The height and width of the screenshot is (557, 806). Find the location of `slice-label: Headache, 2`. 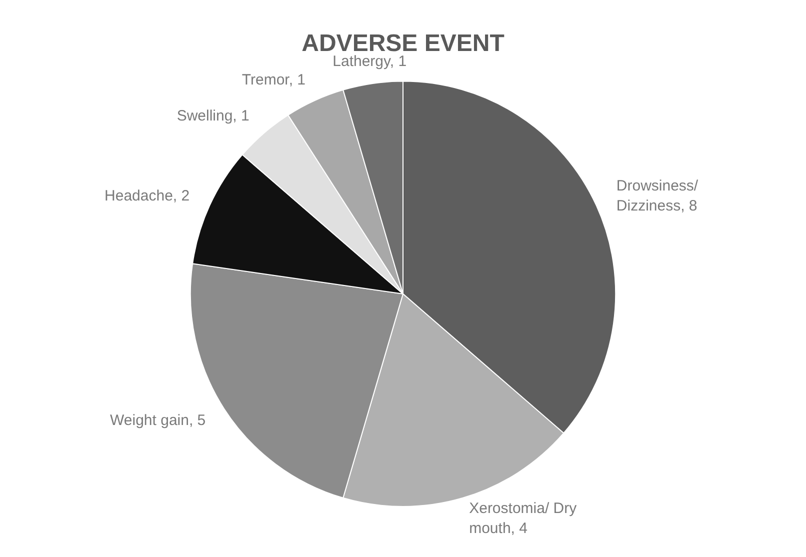

slice-label: Headache, 2 is located at coordinates (147, 196).